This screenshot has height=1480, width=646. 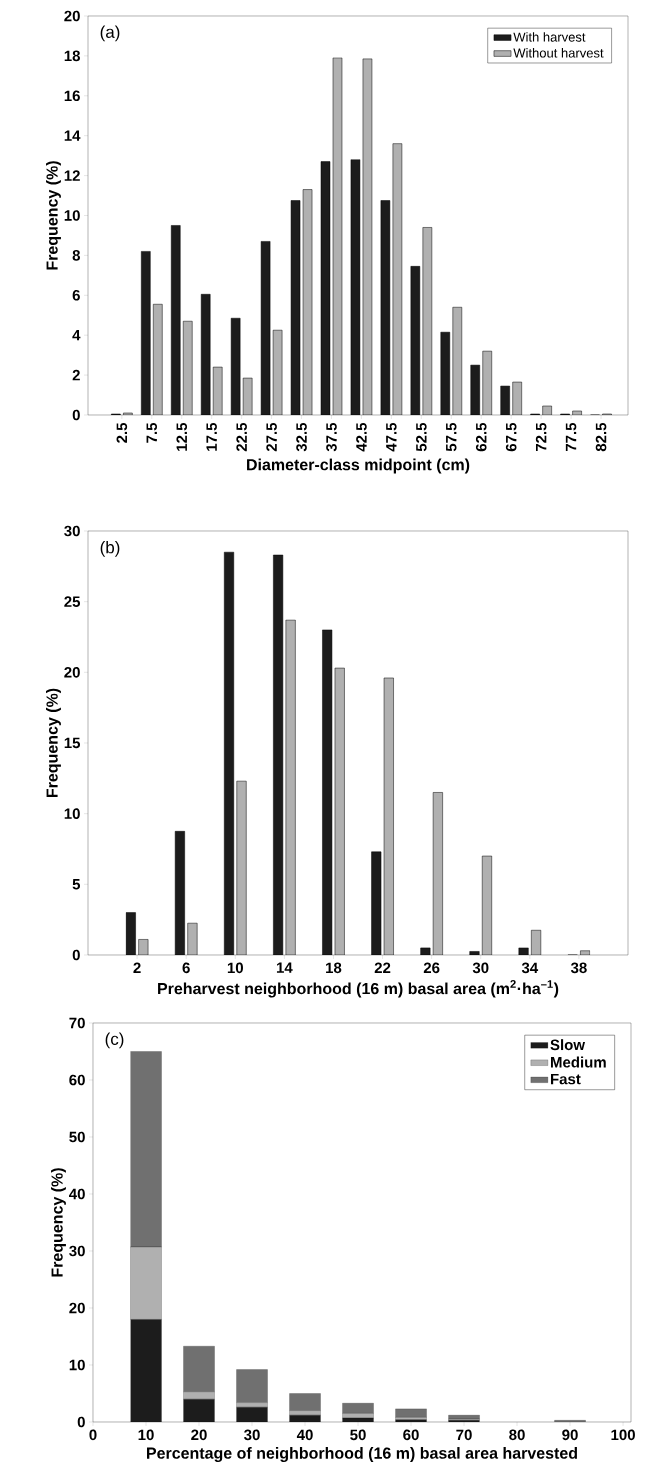 What do you see at coordinates (623, 1435) in the screenshot?
I see `x-tick-label: 100` at bounding box center [623, 1435].